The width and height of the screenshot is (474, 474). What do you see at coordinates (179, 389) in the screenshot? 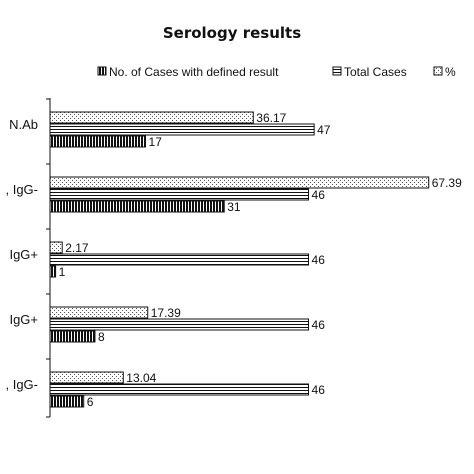
I see `bar-series1-cat4` at bounding box center [179, 389].